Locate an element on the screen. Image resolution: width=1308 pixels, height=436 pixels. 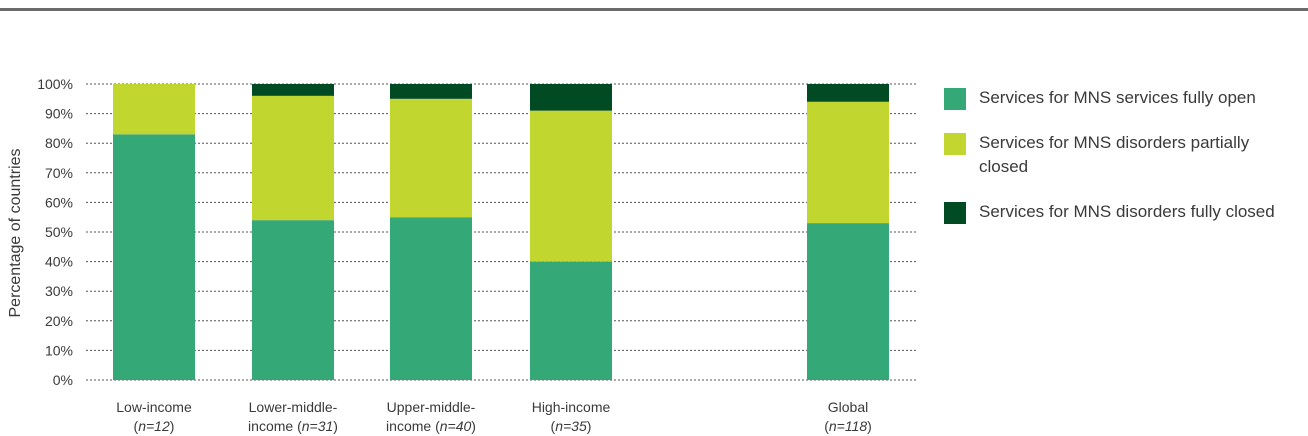
top-rule is located at coordinates (654, 9).